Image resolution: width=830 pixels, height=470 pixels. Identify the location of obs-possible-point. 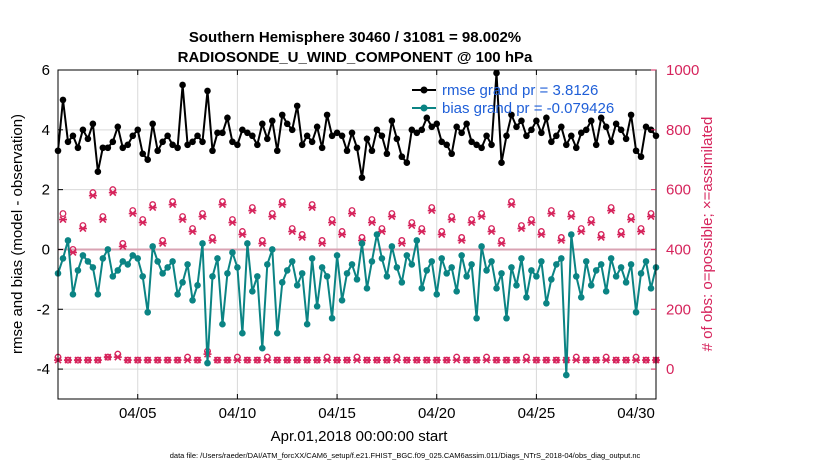
(63, 214).